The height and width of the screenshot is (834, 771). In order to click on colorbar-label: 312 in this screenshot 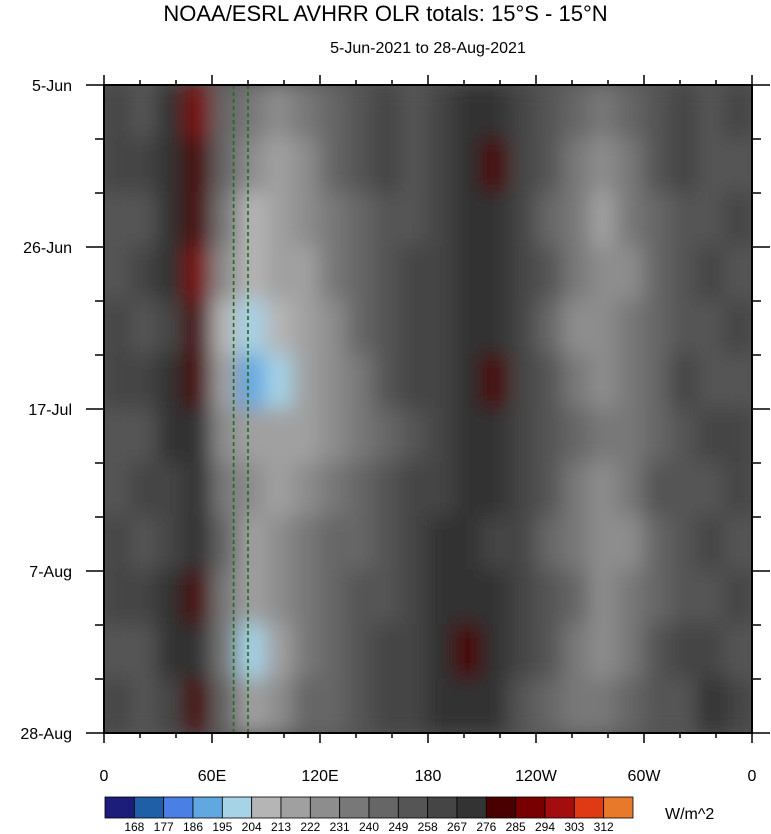, I will do `click(604, 827)`.